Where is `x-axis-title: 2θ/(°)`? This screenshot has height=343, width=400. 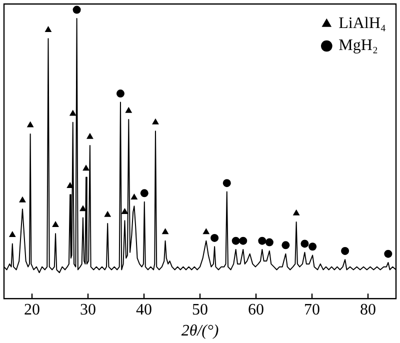
x-axis-title: 2θ/(°) is located at coordinates (200, 331).